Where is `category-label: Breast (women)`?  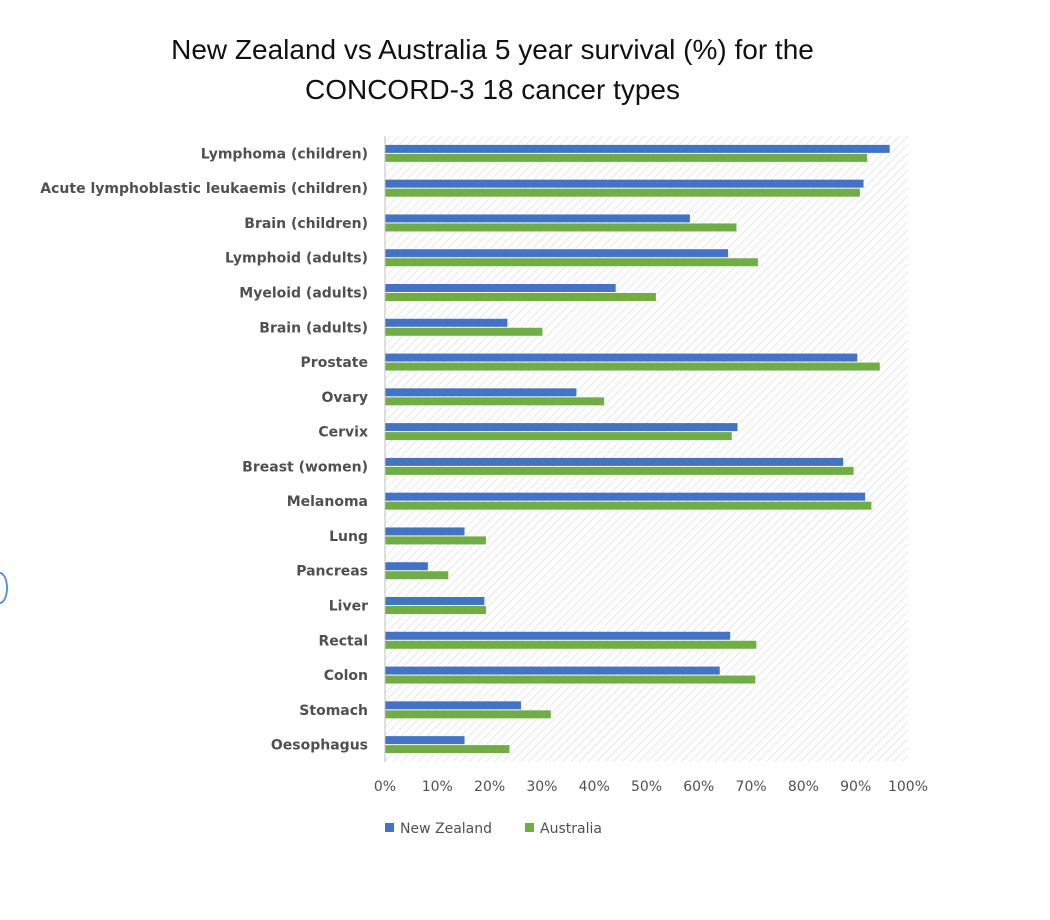 category-label: Breast (women) is located at coordinates (305, 467).